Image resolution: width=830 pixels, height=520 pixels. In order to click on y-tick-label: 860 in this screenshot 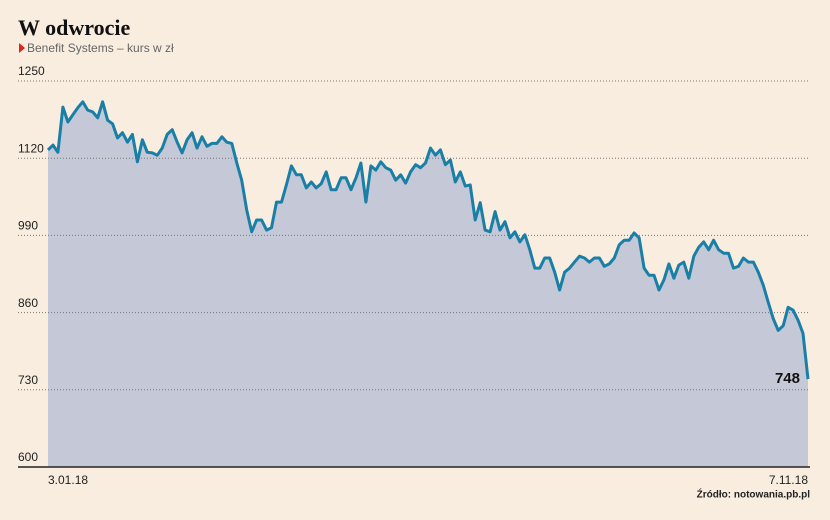, I will do `click(28, 303)`.